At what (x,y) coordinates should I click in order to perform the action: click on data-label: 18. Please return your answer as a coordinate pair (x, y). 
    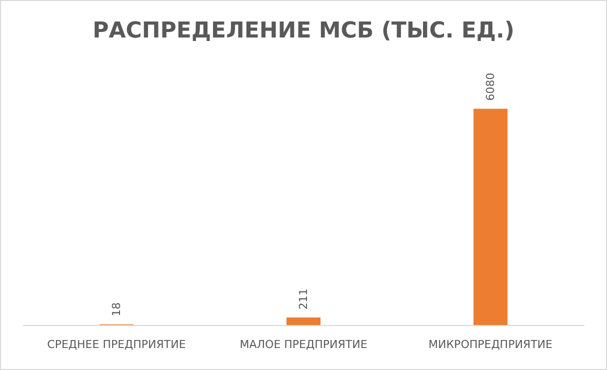
    Looking at the image, I should click on (116, 309).